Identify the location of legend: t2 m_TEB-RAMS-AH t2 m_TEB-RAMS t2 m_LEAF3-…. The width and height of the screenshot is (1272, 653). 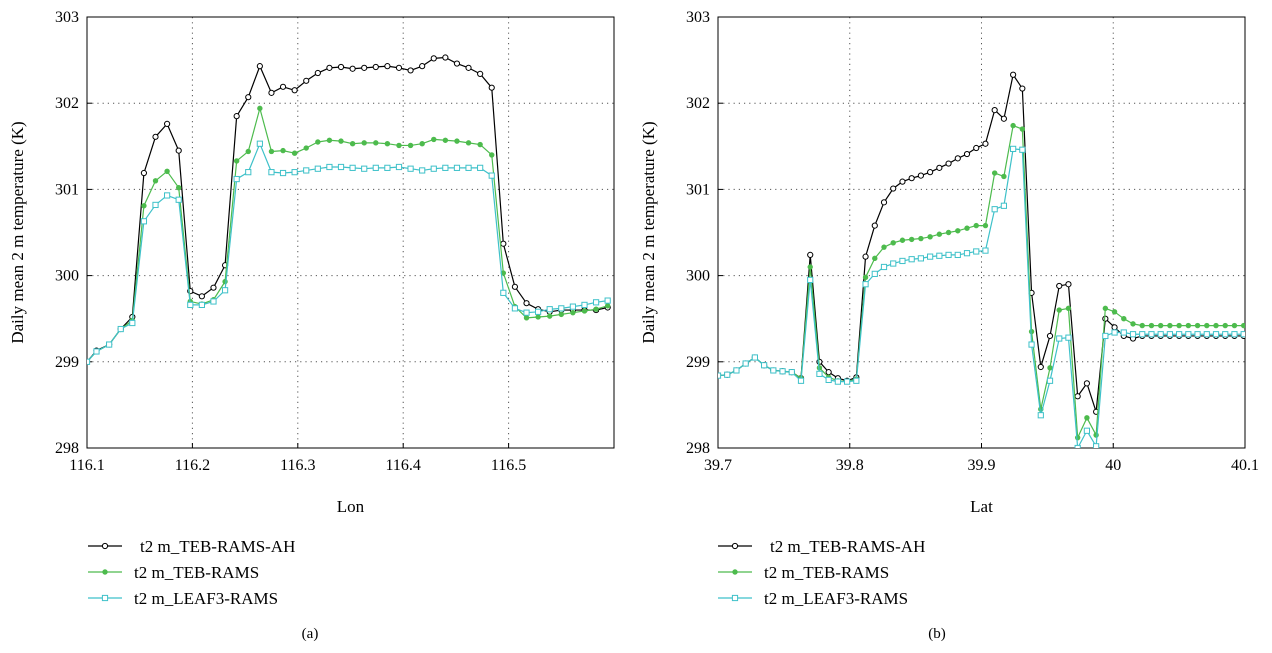
(821, 572).